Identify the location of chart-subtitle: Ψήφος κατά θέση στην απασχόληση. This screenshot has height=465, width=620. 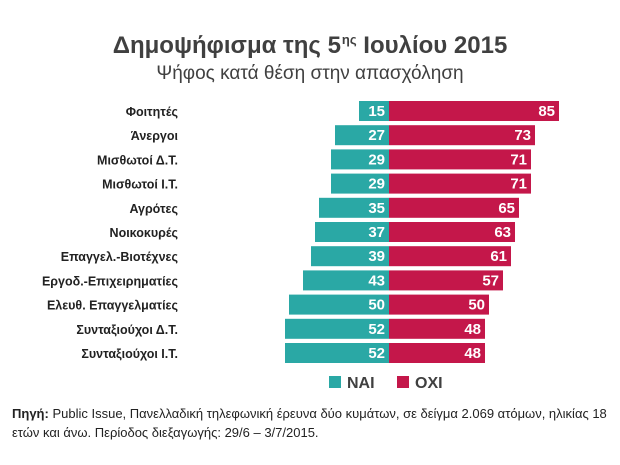
(310, 73).